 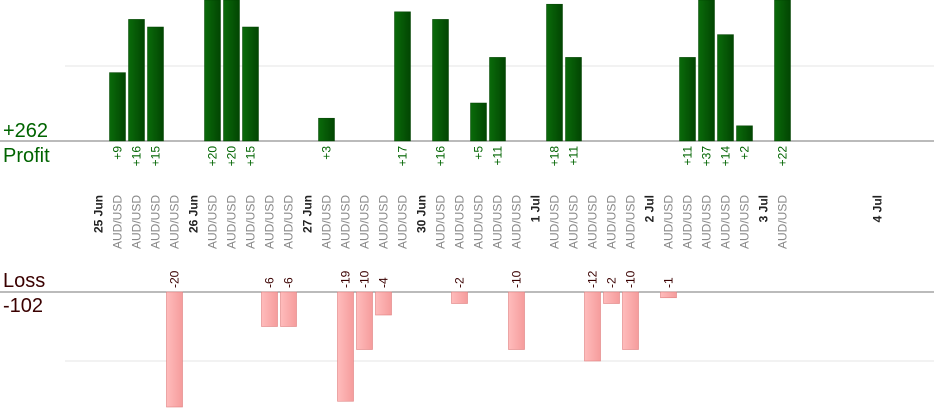 I want to click on profit-value-label: +2, so click(x=745, y=153).